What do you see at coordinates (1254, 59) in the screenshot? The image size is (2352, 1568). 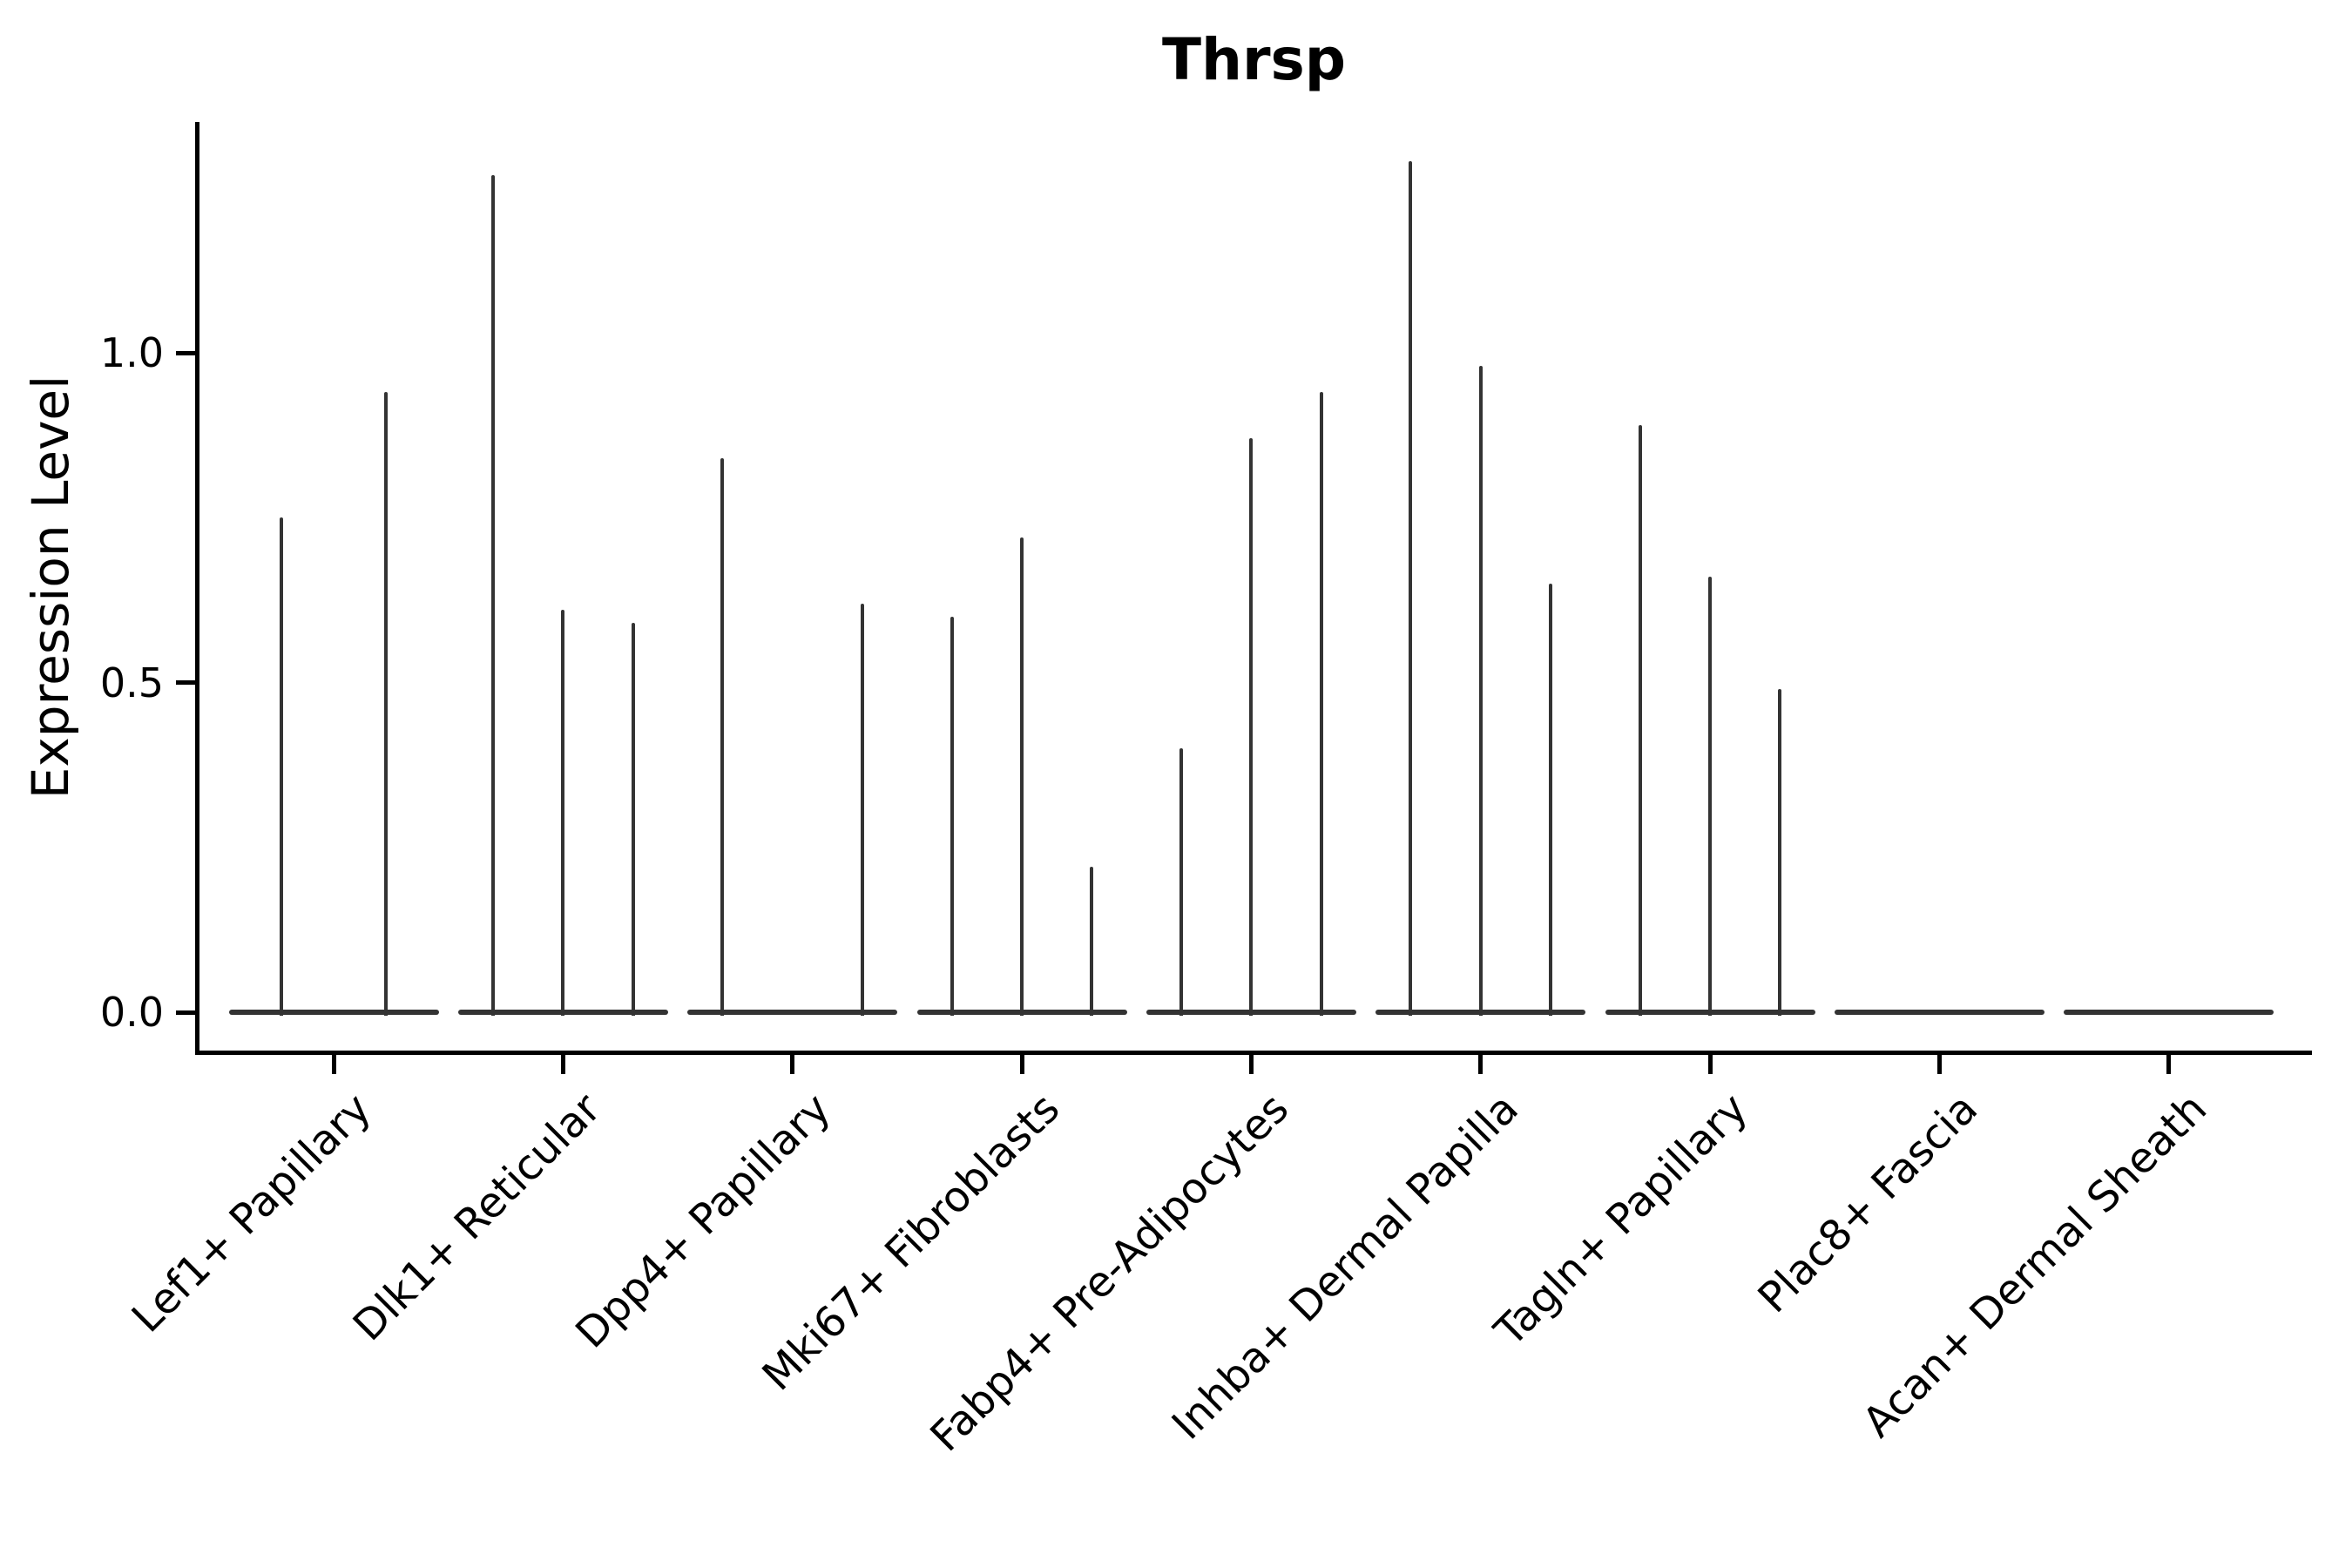 I see `chart-title: Thrsp` at bounding box center [1254, 59].